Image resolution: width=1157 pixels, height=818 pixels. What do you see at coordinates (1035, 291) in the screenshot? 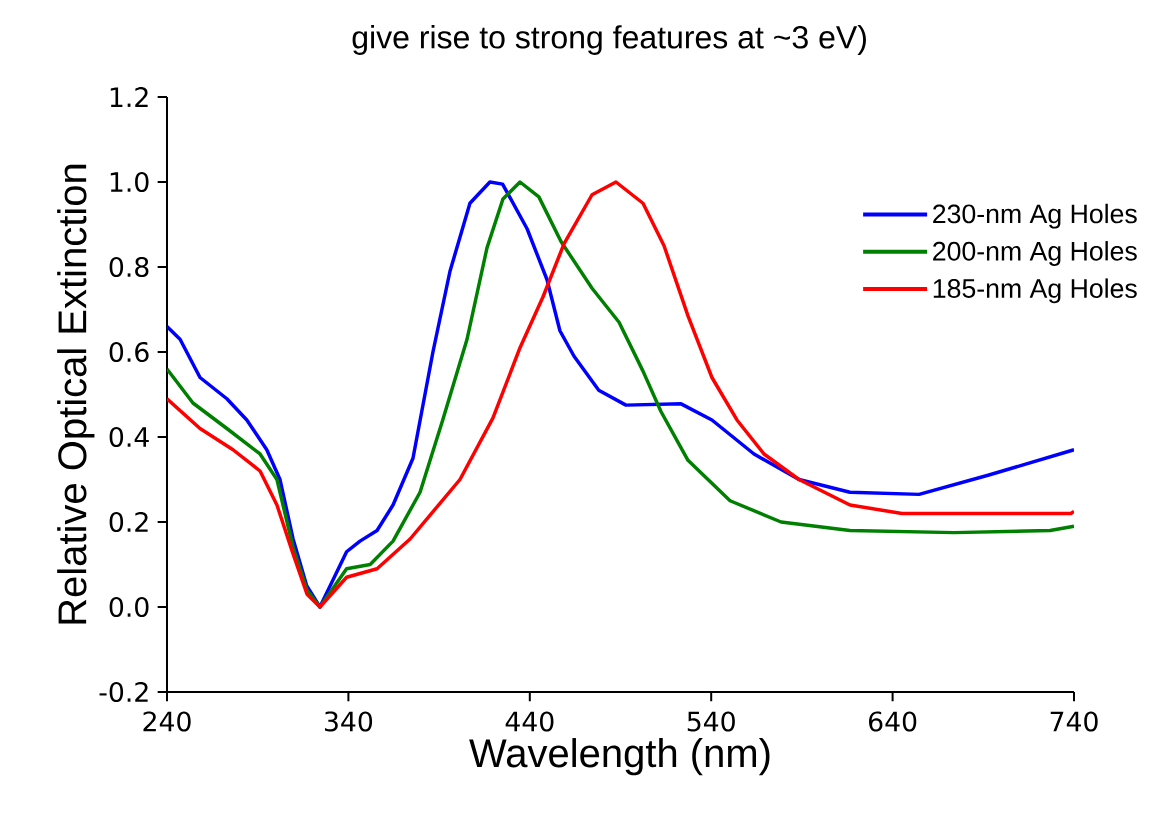
I see `legend-label: 185-nm Ag Holes` at bounding box center [1035, 291].